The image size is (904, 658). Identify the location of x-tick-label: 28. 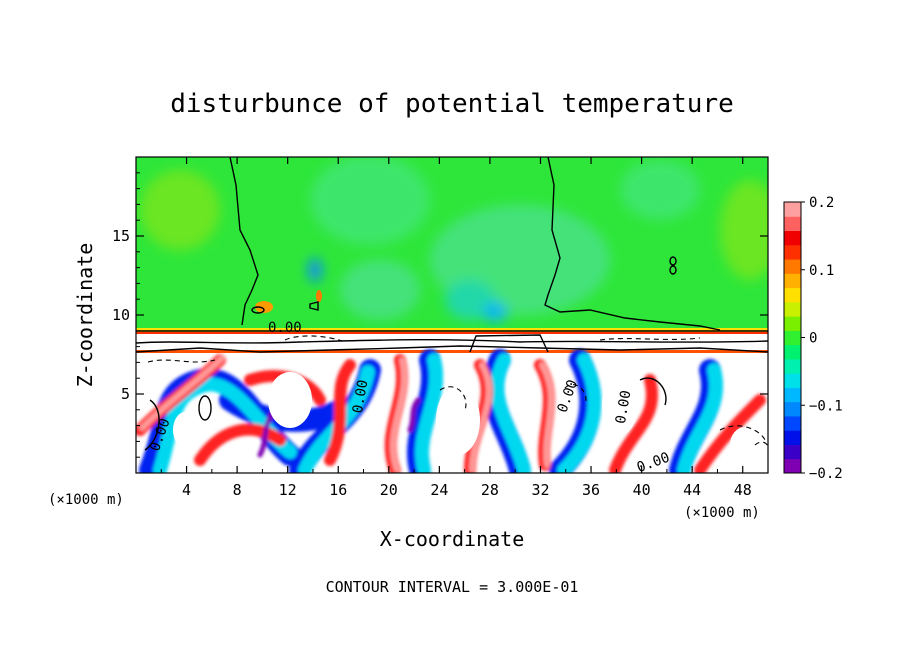
(490, 490).